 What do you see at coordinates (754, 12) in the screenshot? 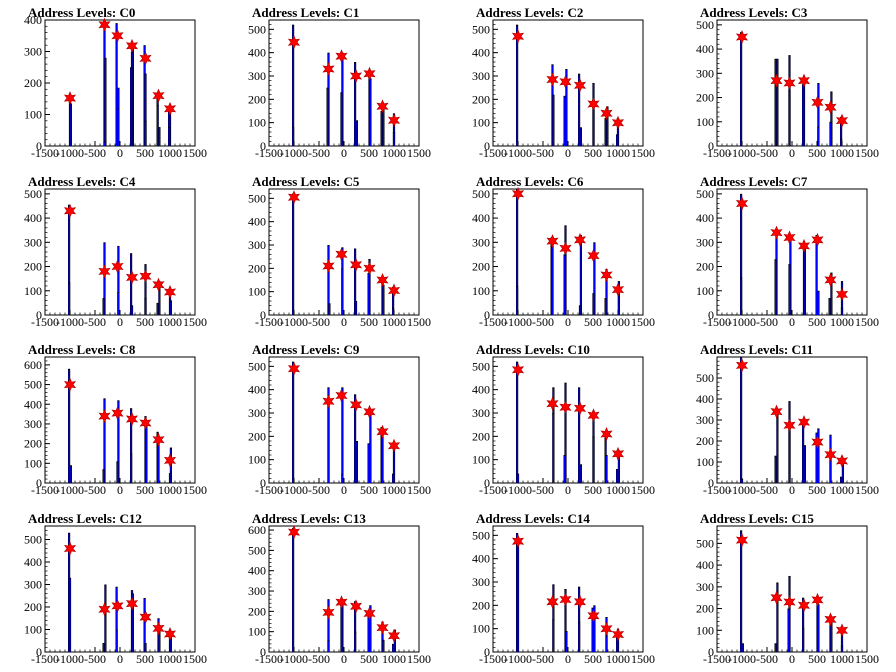
I see `panel-title: Address Levels: C3` at bounding box center [754, 12].